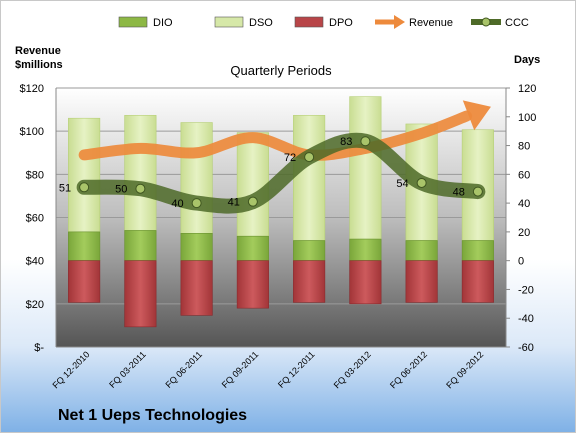  What do you see at coordinates (163, 23) in the screenshot?
I see `legend-label-dio: DIO` at bounding box center [163, 23].